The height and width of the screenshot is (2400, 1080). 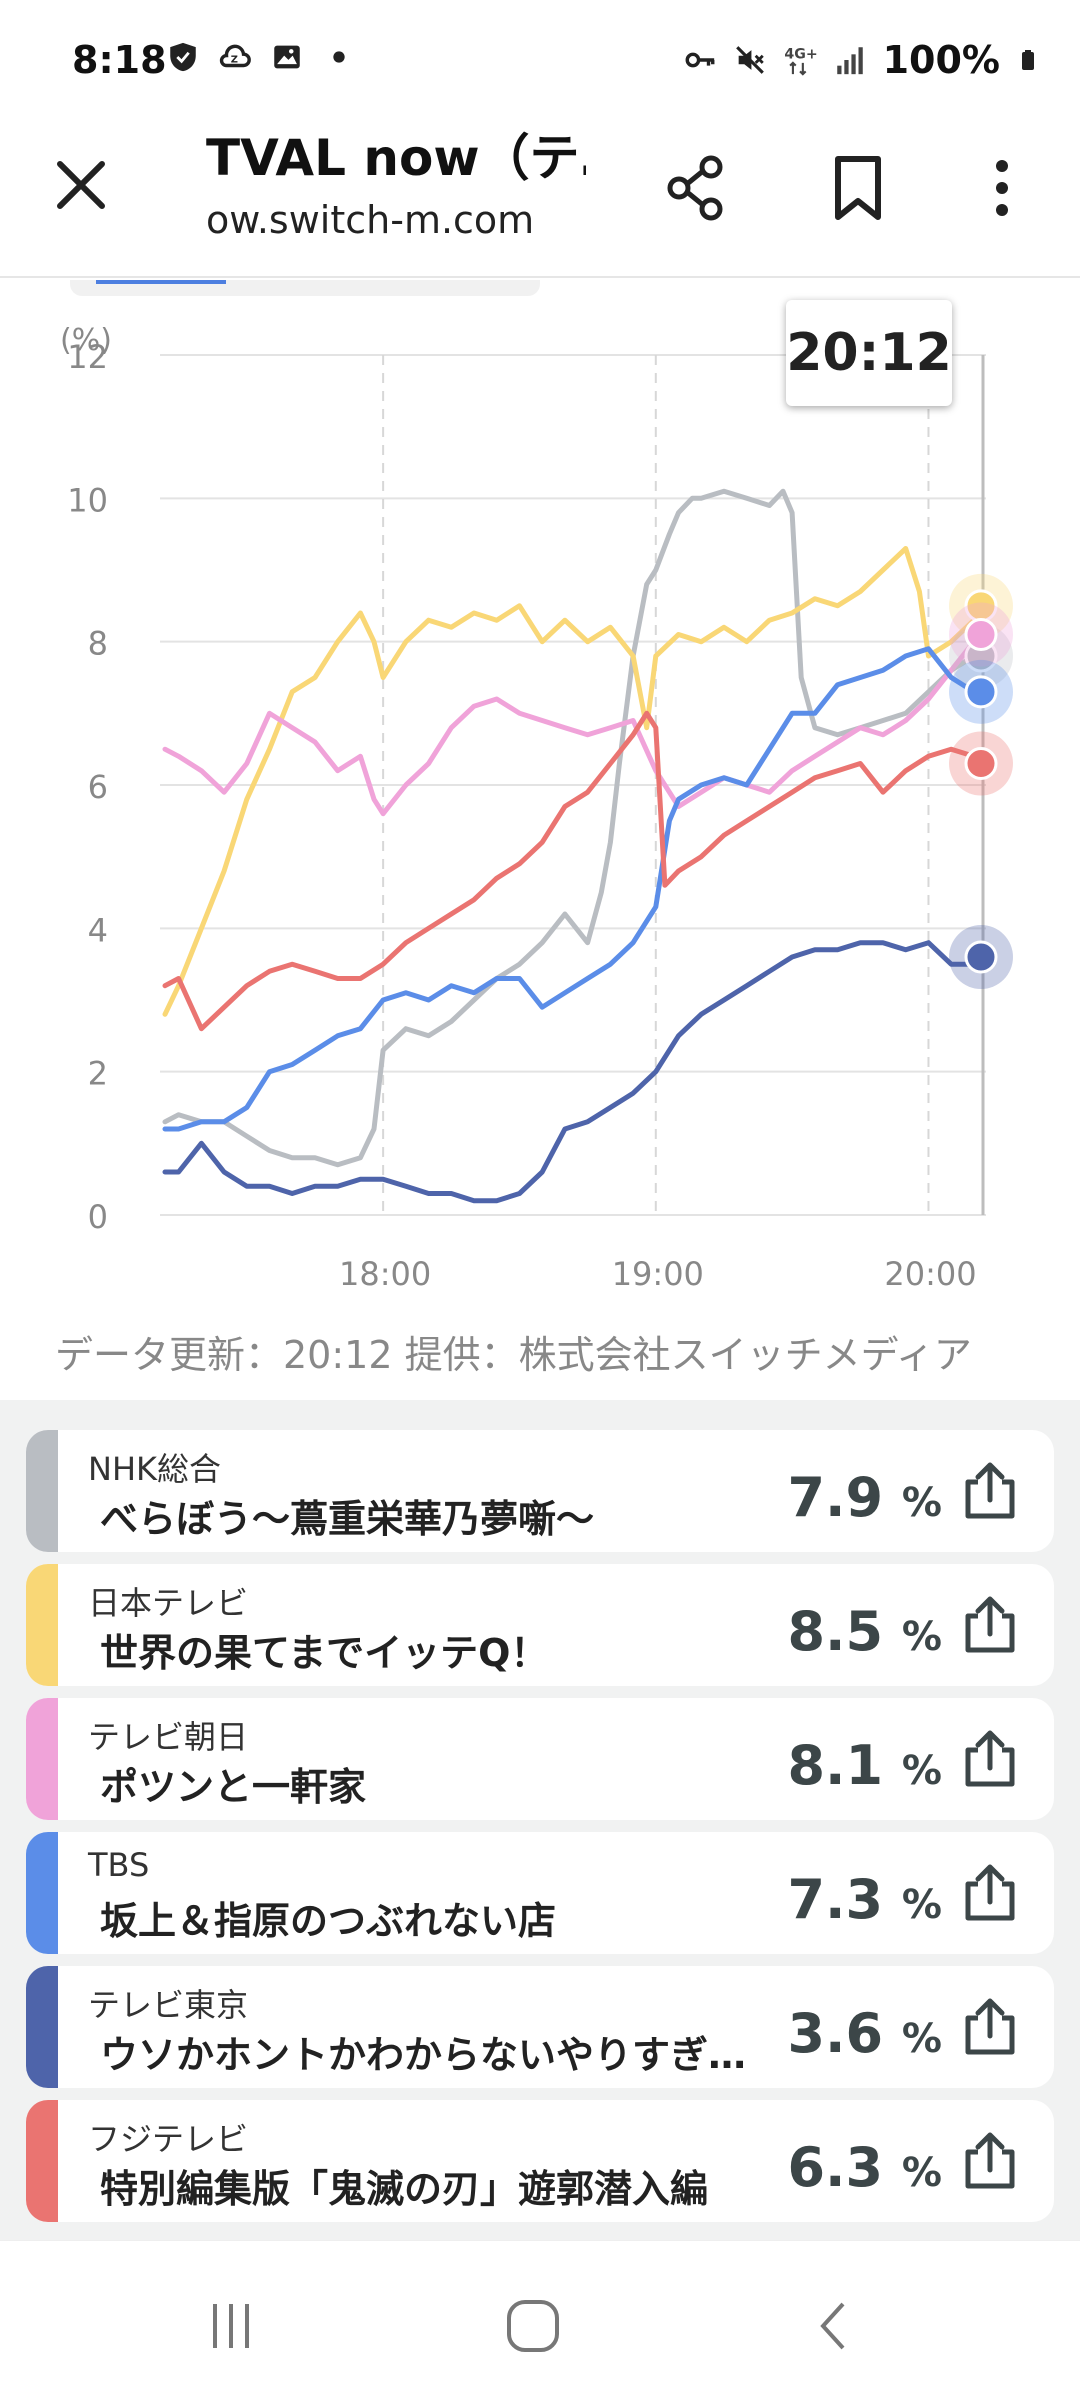 I want to click on channel-name: フジテレビ, so click(x=168, y=2139).